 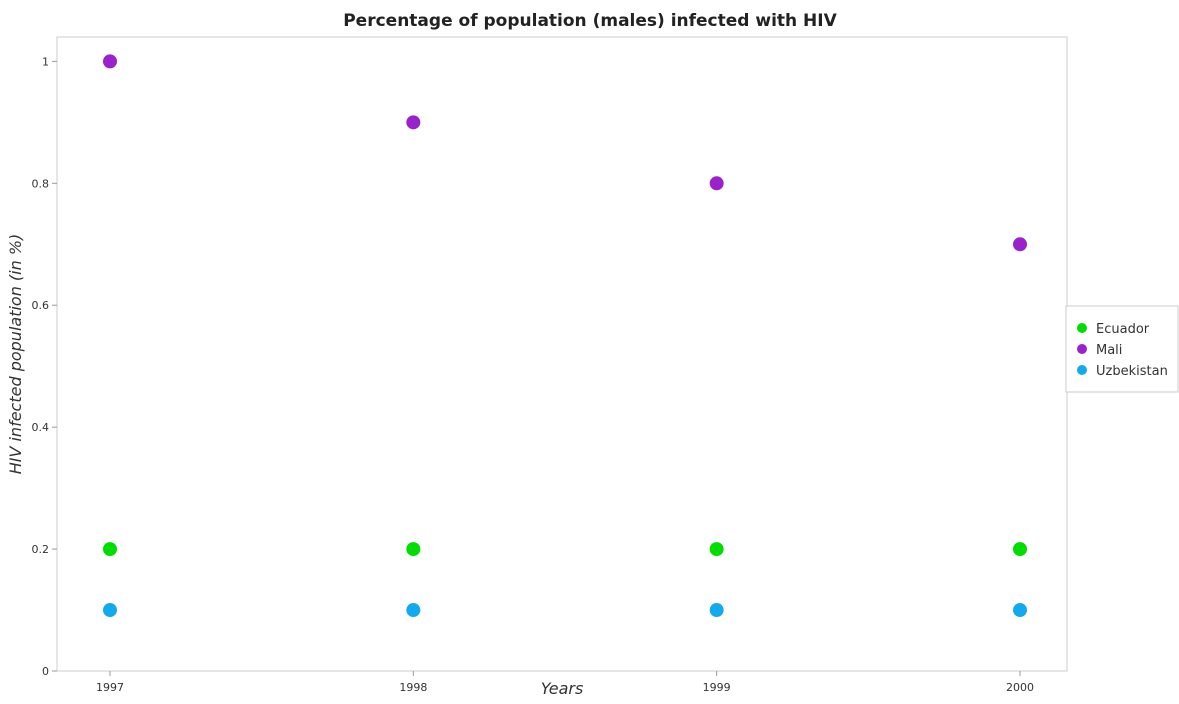 I want to click on y-tick-label: 0, so click(x=45, y=671).